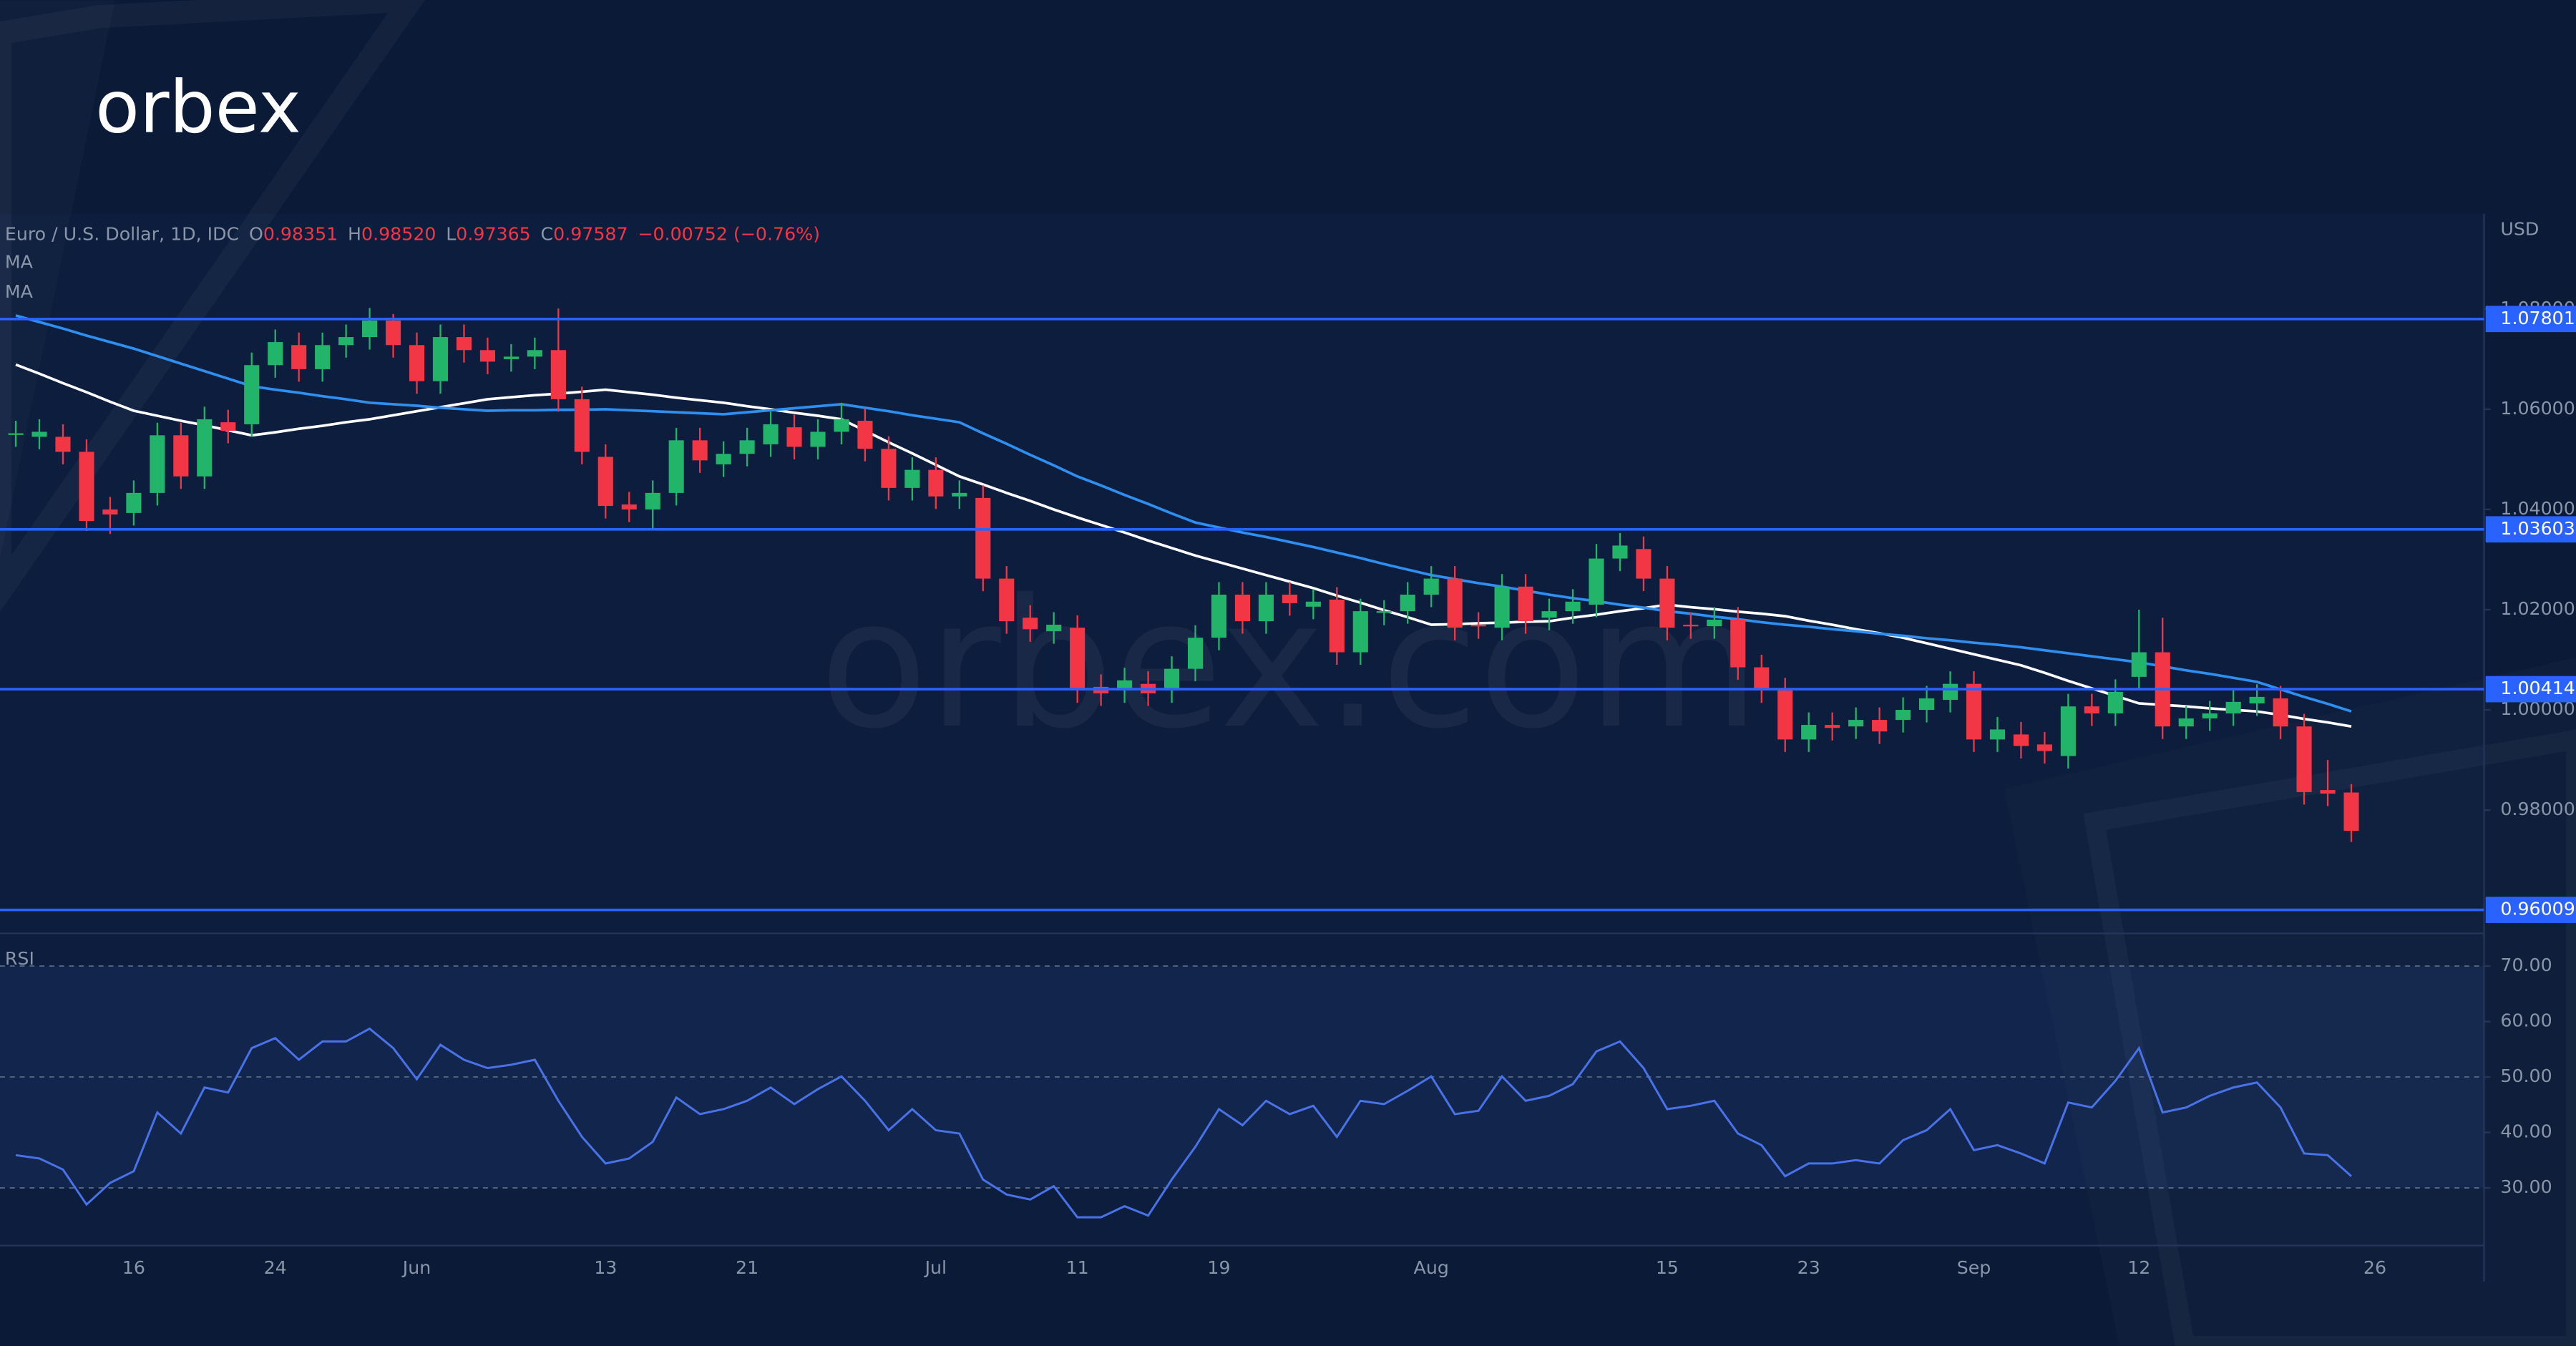 The width and height of the screenshot is (2576, 1346). I want to click on y-tick-label: 40.00, so click(2526, 1131).